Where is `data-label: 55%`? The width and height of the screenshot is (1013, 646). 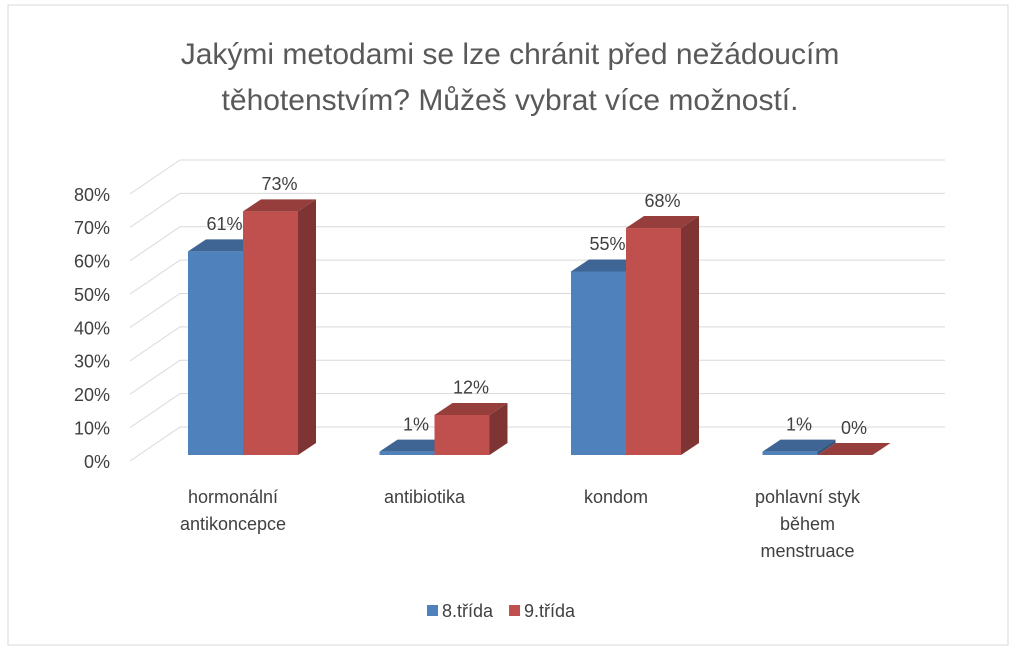 data-label: 55% is located at coordinates (607, 244).